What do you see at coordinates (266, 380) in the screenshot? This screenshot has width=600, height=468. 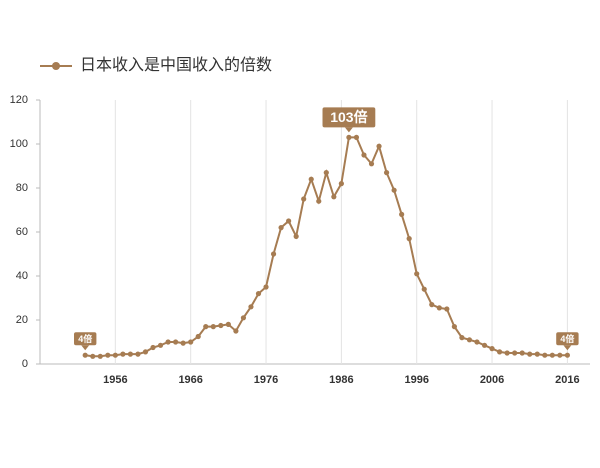 I see `x-tick-label: 1976` at bounding box center [266, 380].